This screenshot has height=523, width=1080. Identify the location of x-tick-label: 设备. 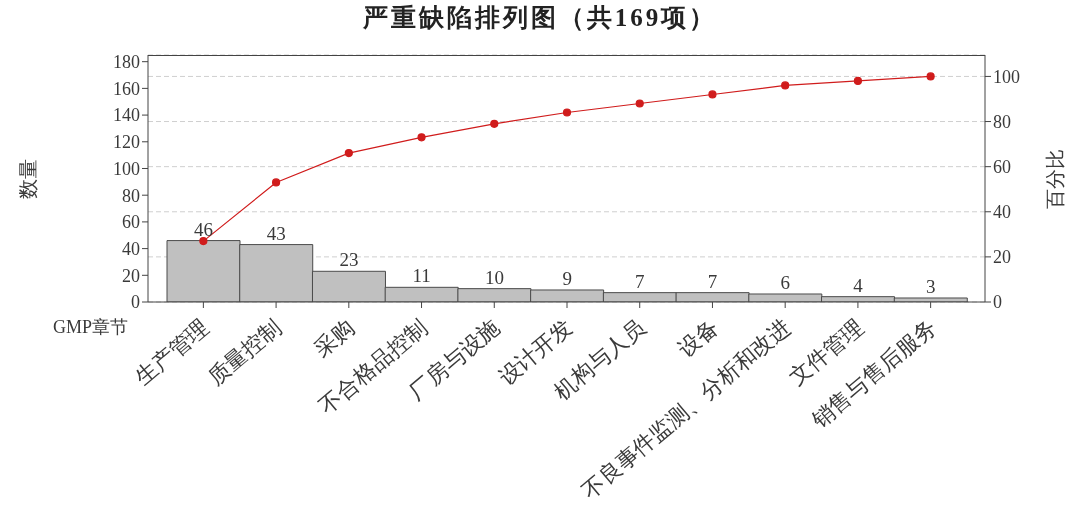
(697, 338).